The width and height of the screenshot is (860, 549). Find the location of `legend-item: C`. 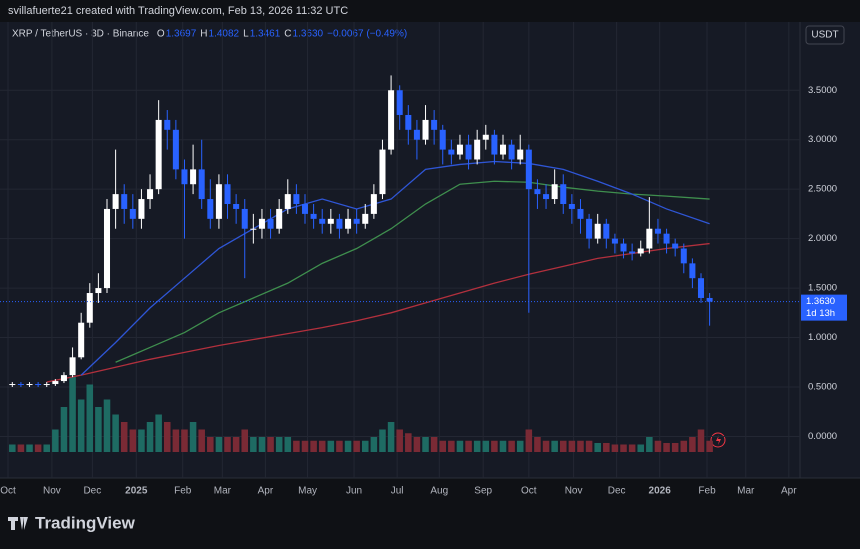

legend-item: C is located at coordinates (287, 34).